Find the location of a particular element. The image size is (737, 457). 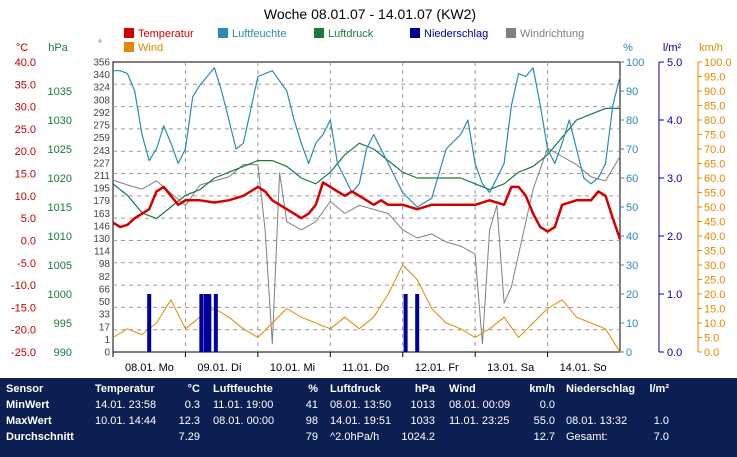

dir-tick-label: 1 is located at coordinates (107, 340).